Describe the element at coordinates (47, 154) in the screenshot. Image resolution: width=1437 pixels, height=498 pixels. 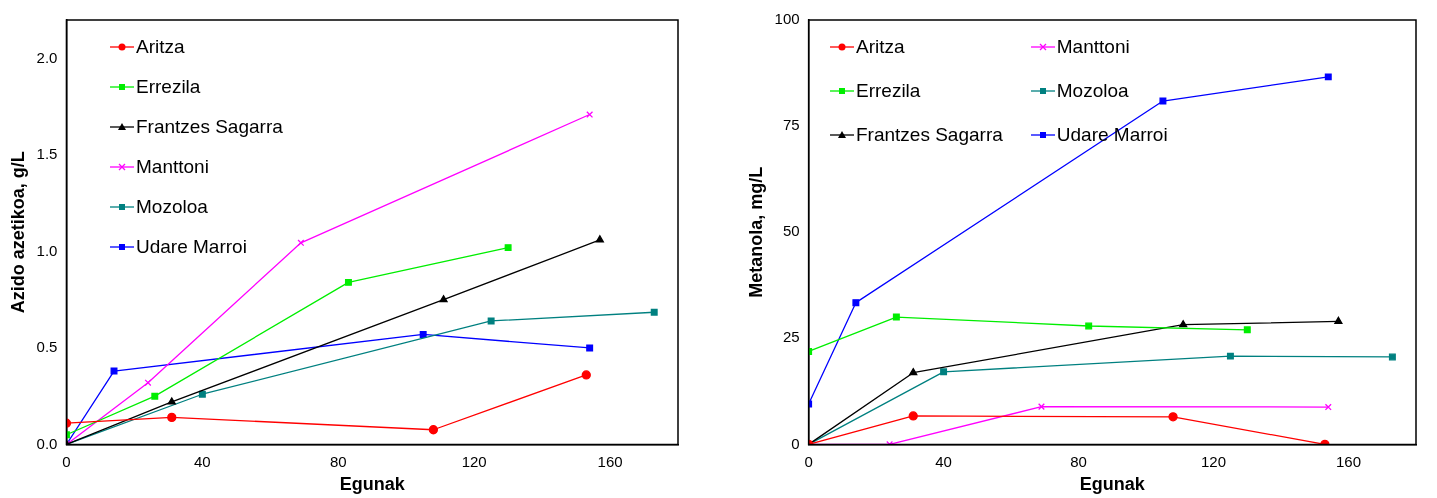
I see `y-tick-label: 1.5` at that location.